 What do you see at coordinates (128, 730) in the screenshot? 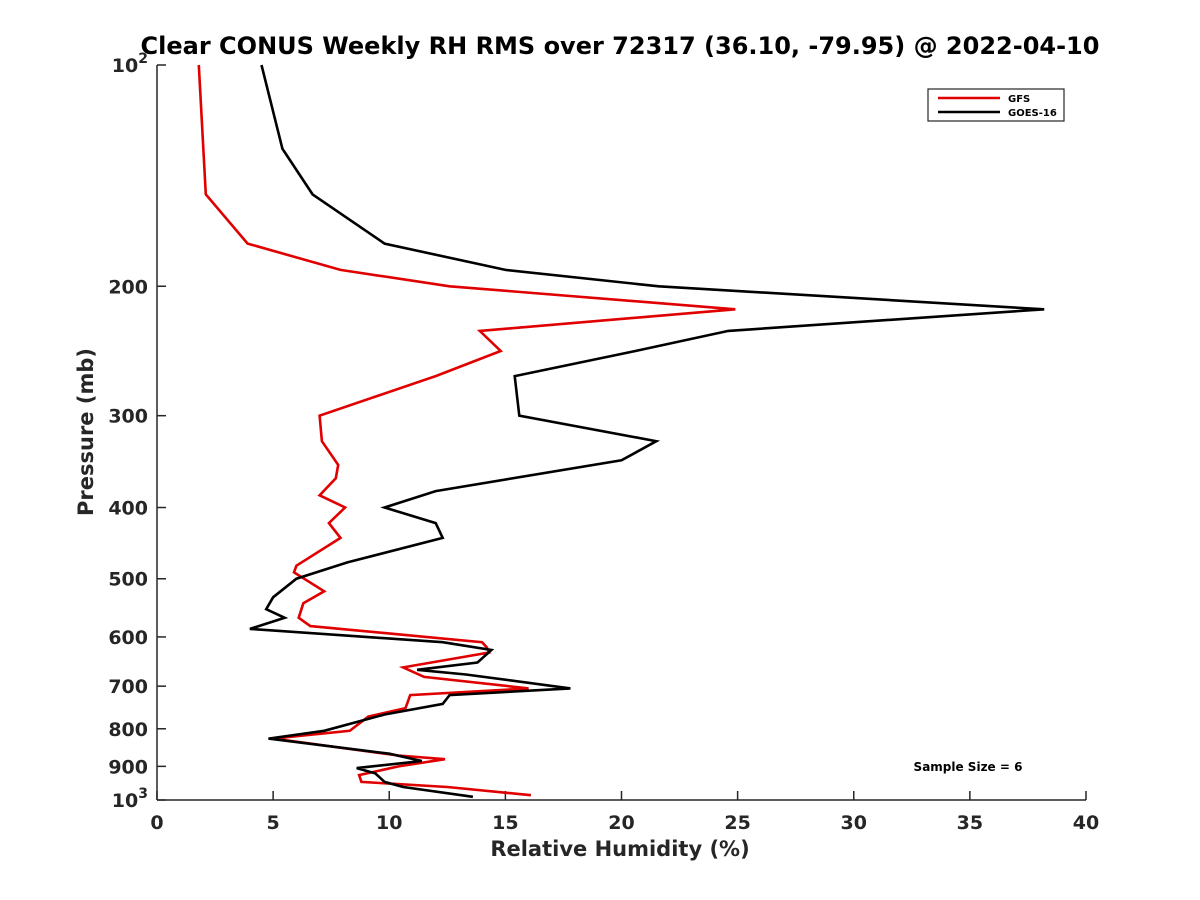
I see `y-tick-label: 800` at bounding box center [128, 730].